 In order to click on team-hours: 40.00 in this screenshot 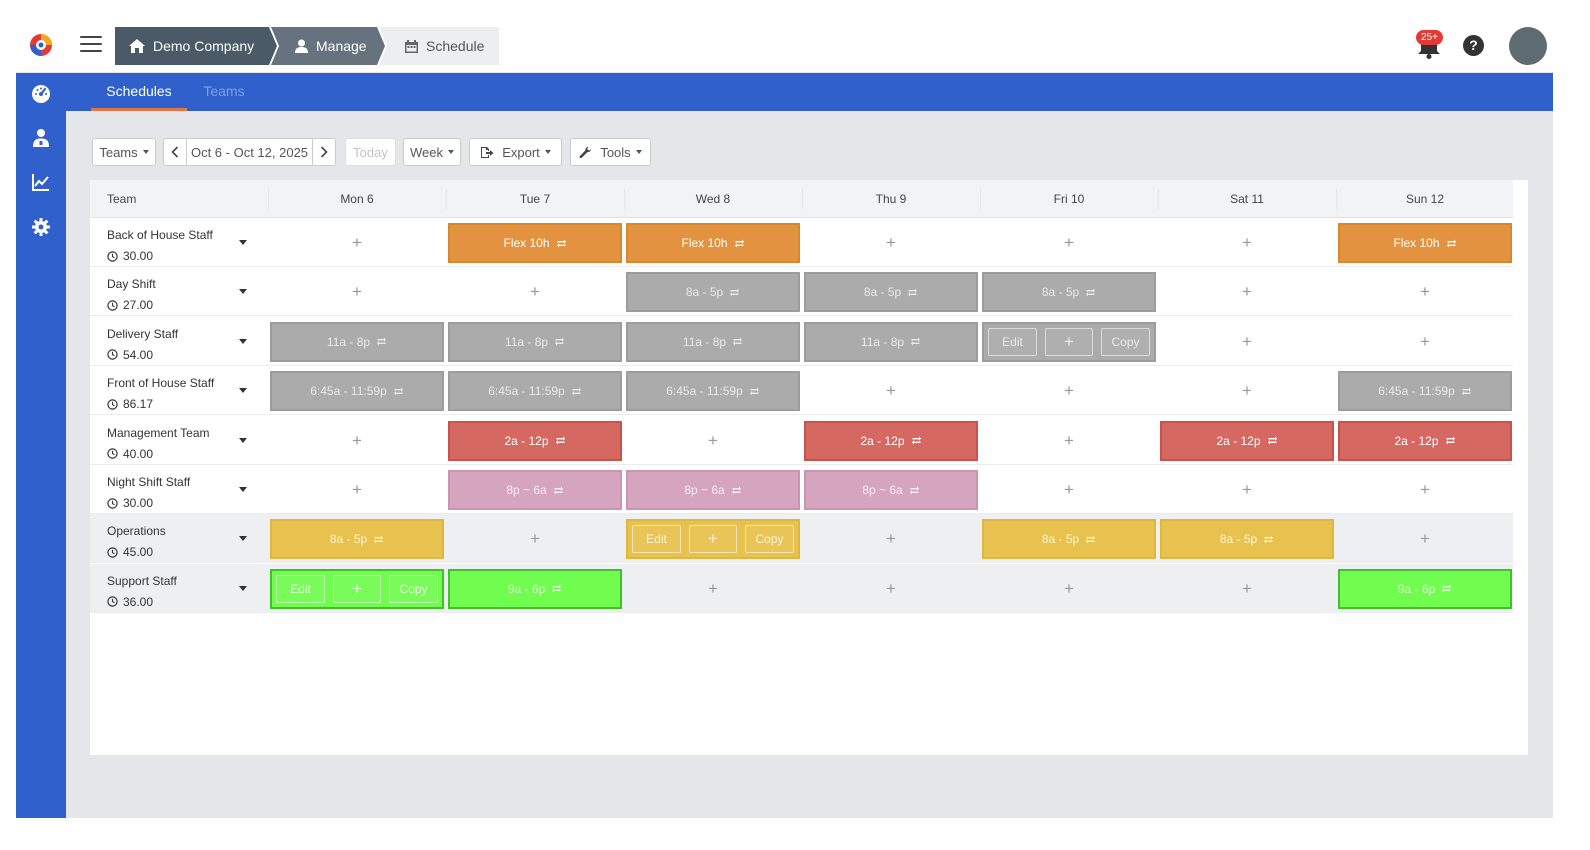, I will do `click(130, 454)`.